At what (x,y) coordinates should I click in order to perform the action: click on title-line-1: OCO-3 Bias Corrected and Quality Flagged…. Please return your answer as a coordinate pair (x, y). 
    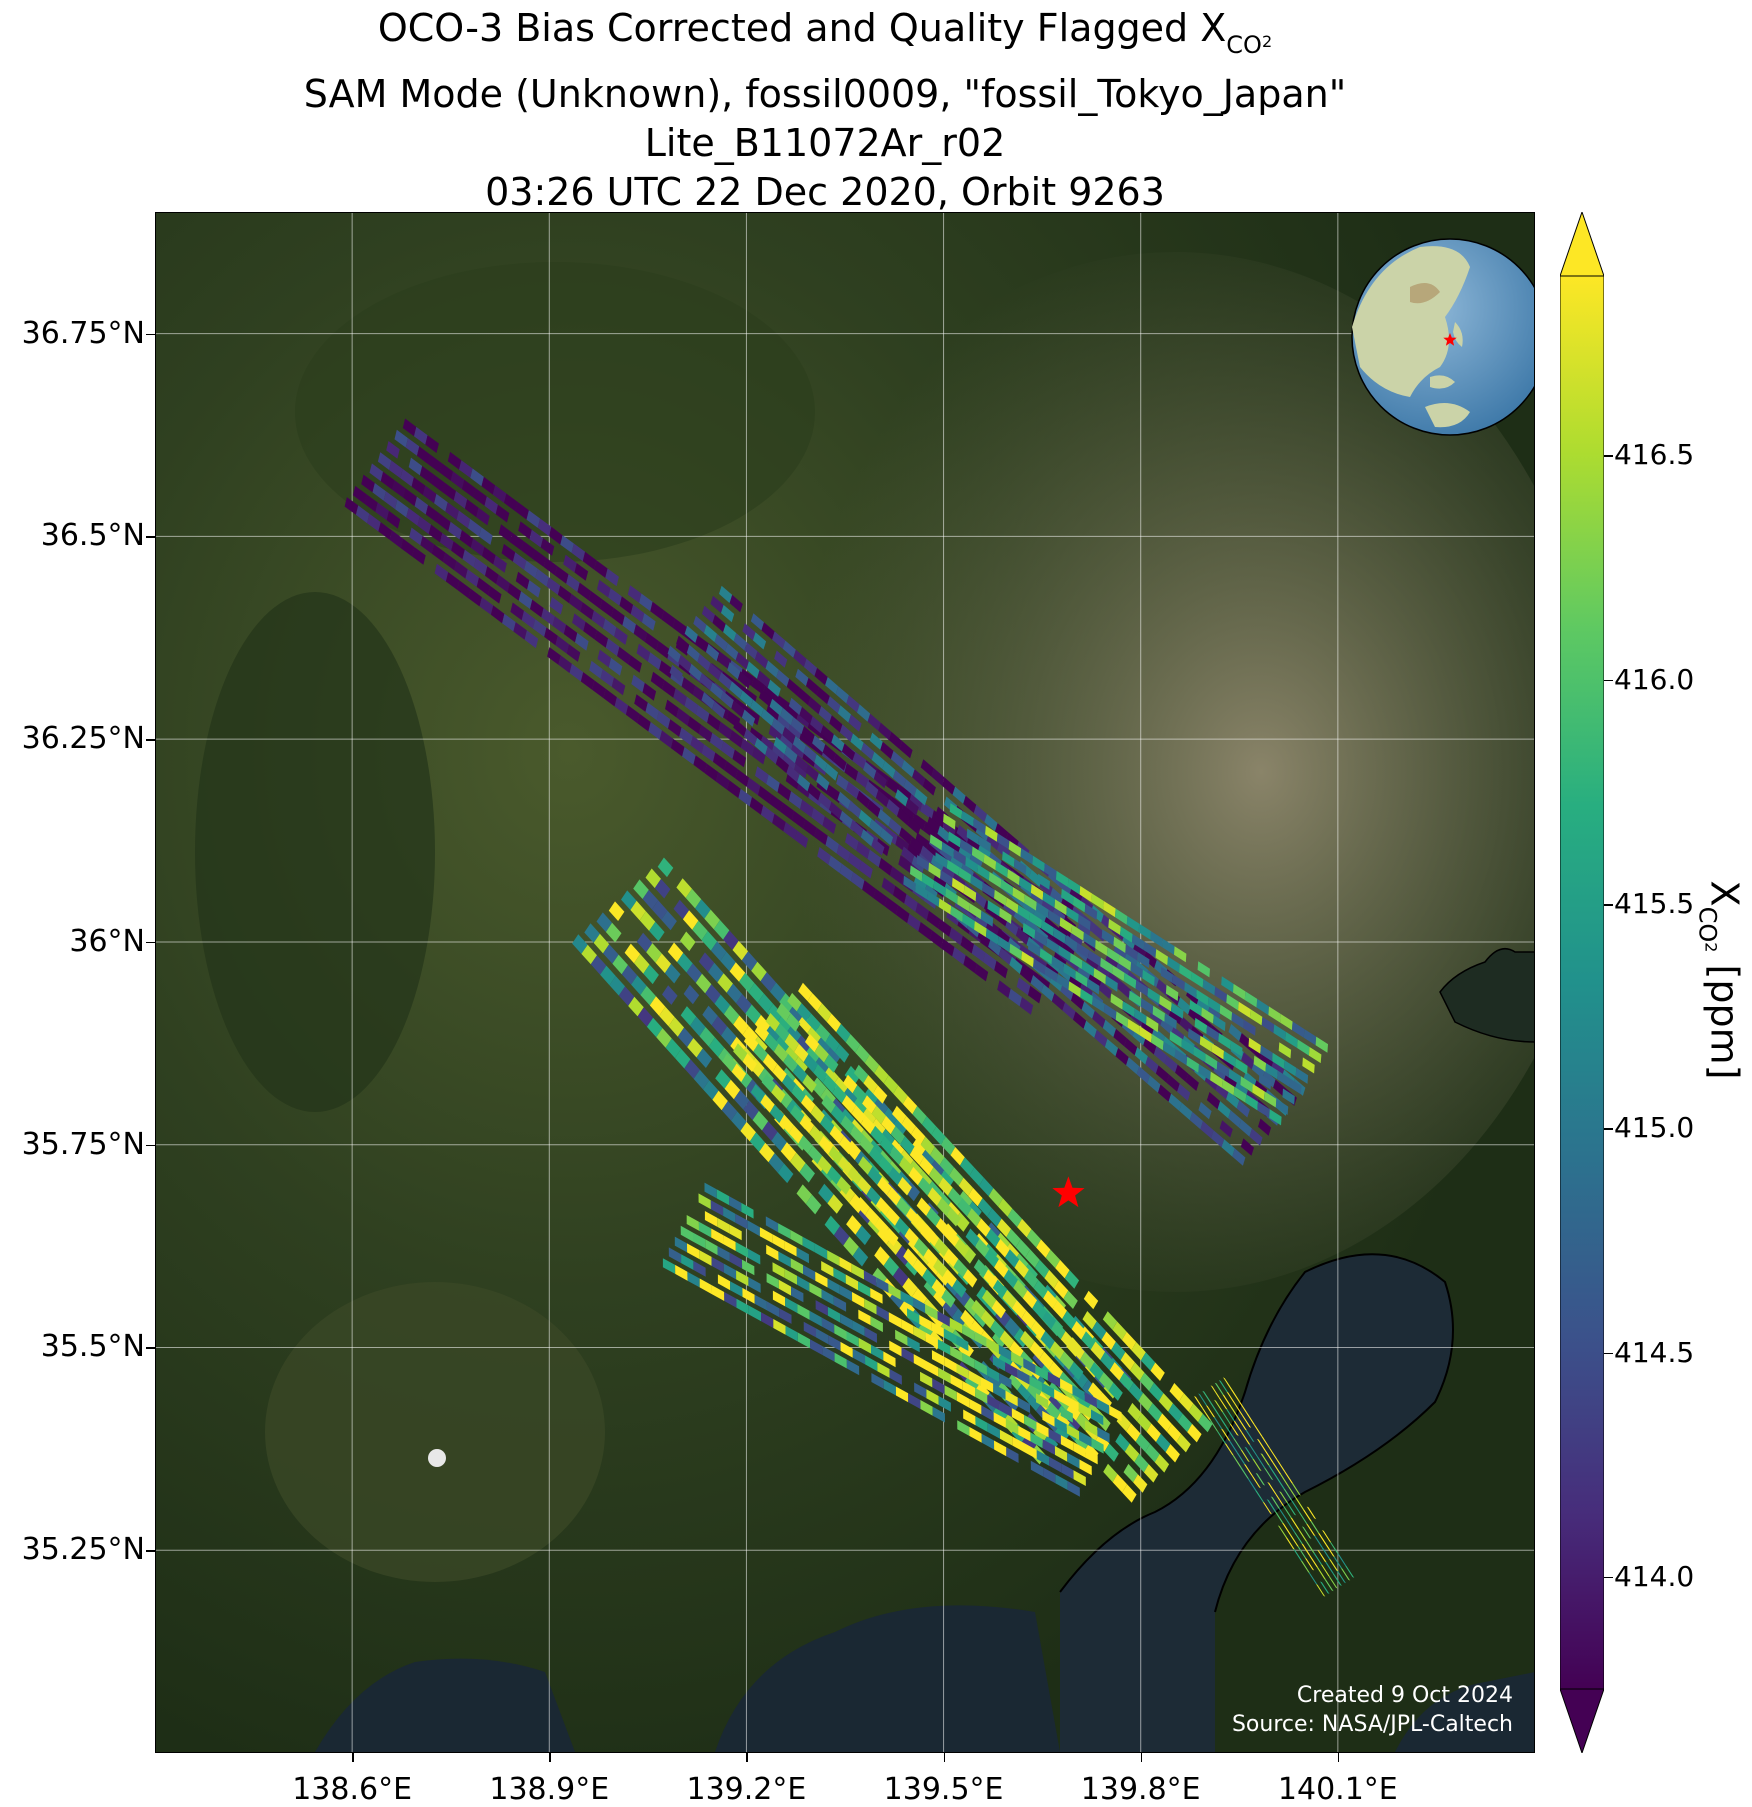
    Looking at the image, I should click on (825, 32).